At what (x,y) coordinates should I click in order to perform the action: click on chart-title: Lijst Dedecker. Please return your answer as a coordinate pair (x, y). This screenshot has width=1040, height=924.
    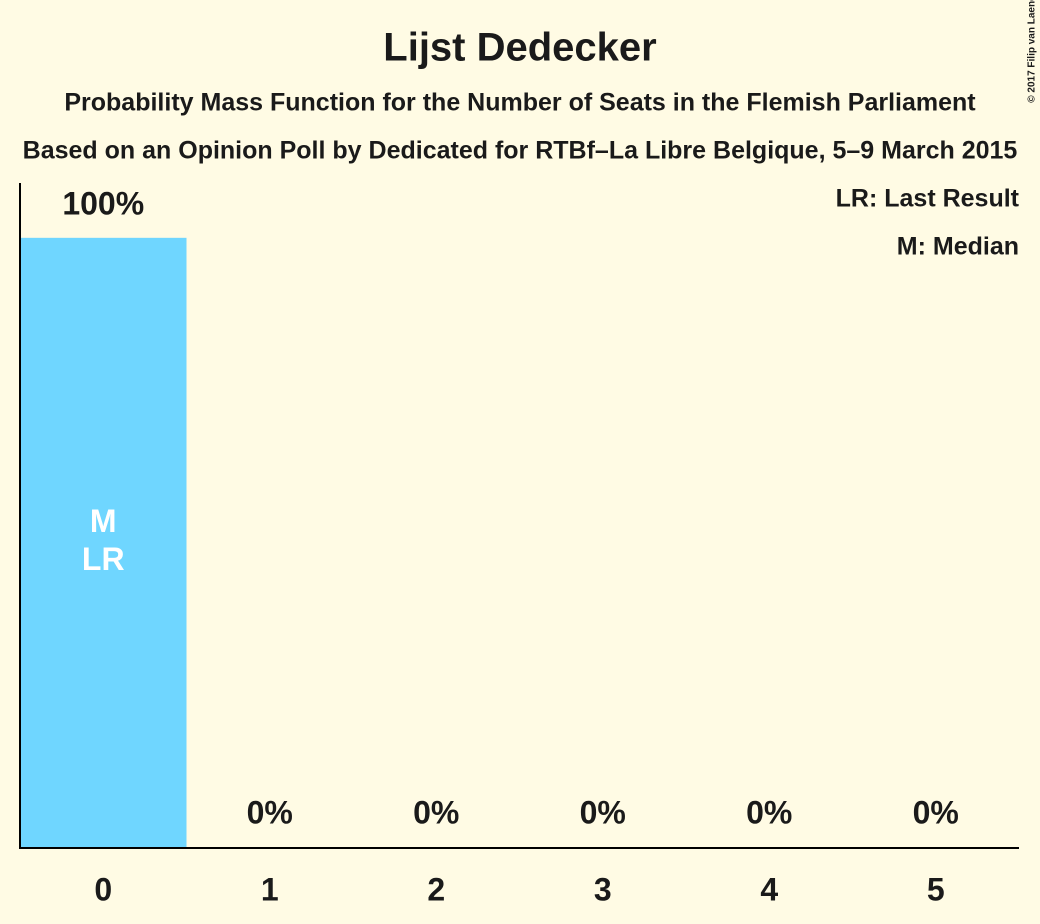
    Looking at the image, I should click on (519, 48).